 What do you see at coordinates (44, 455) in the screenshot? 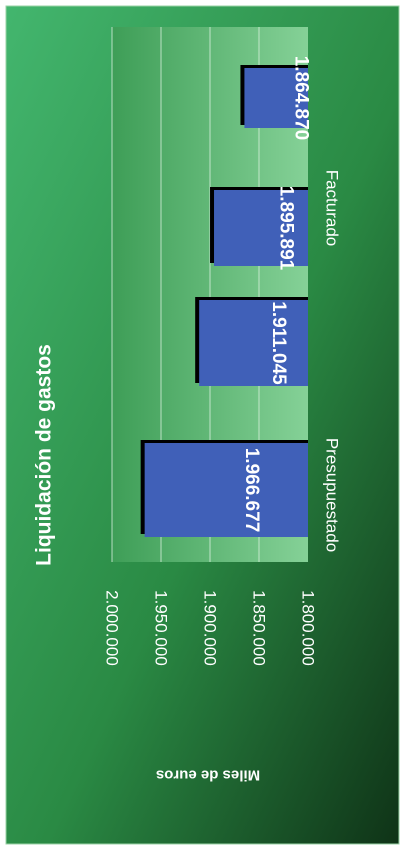
I see `chart-title: Liquidación de gastos` at bounding box center [44, 455].